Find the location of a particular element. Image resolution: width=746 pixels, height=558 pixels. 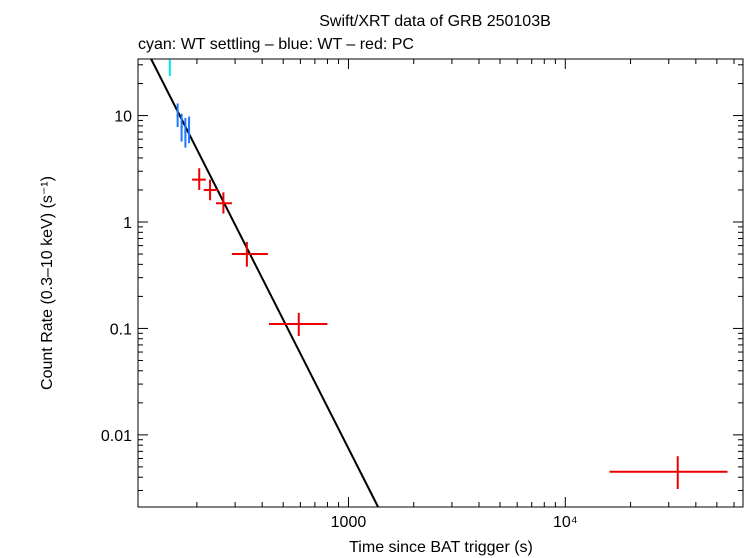

y-tick-label: 10 is located at coordinates (123, 117).